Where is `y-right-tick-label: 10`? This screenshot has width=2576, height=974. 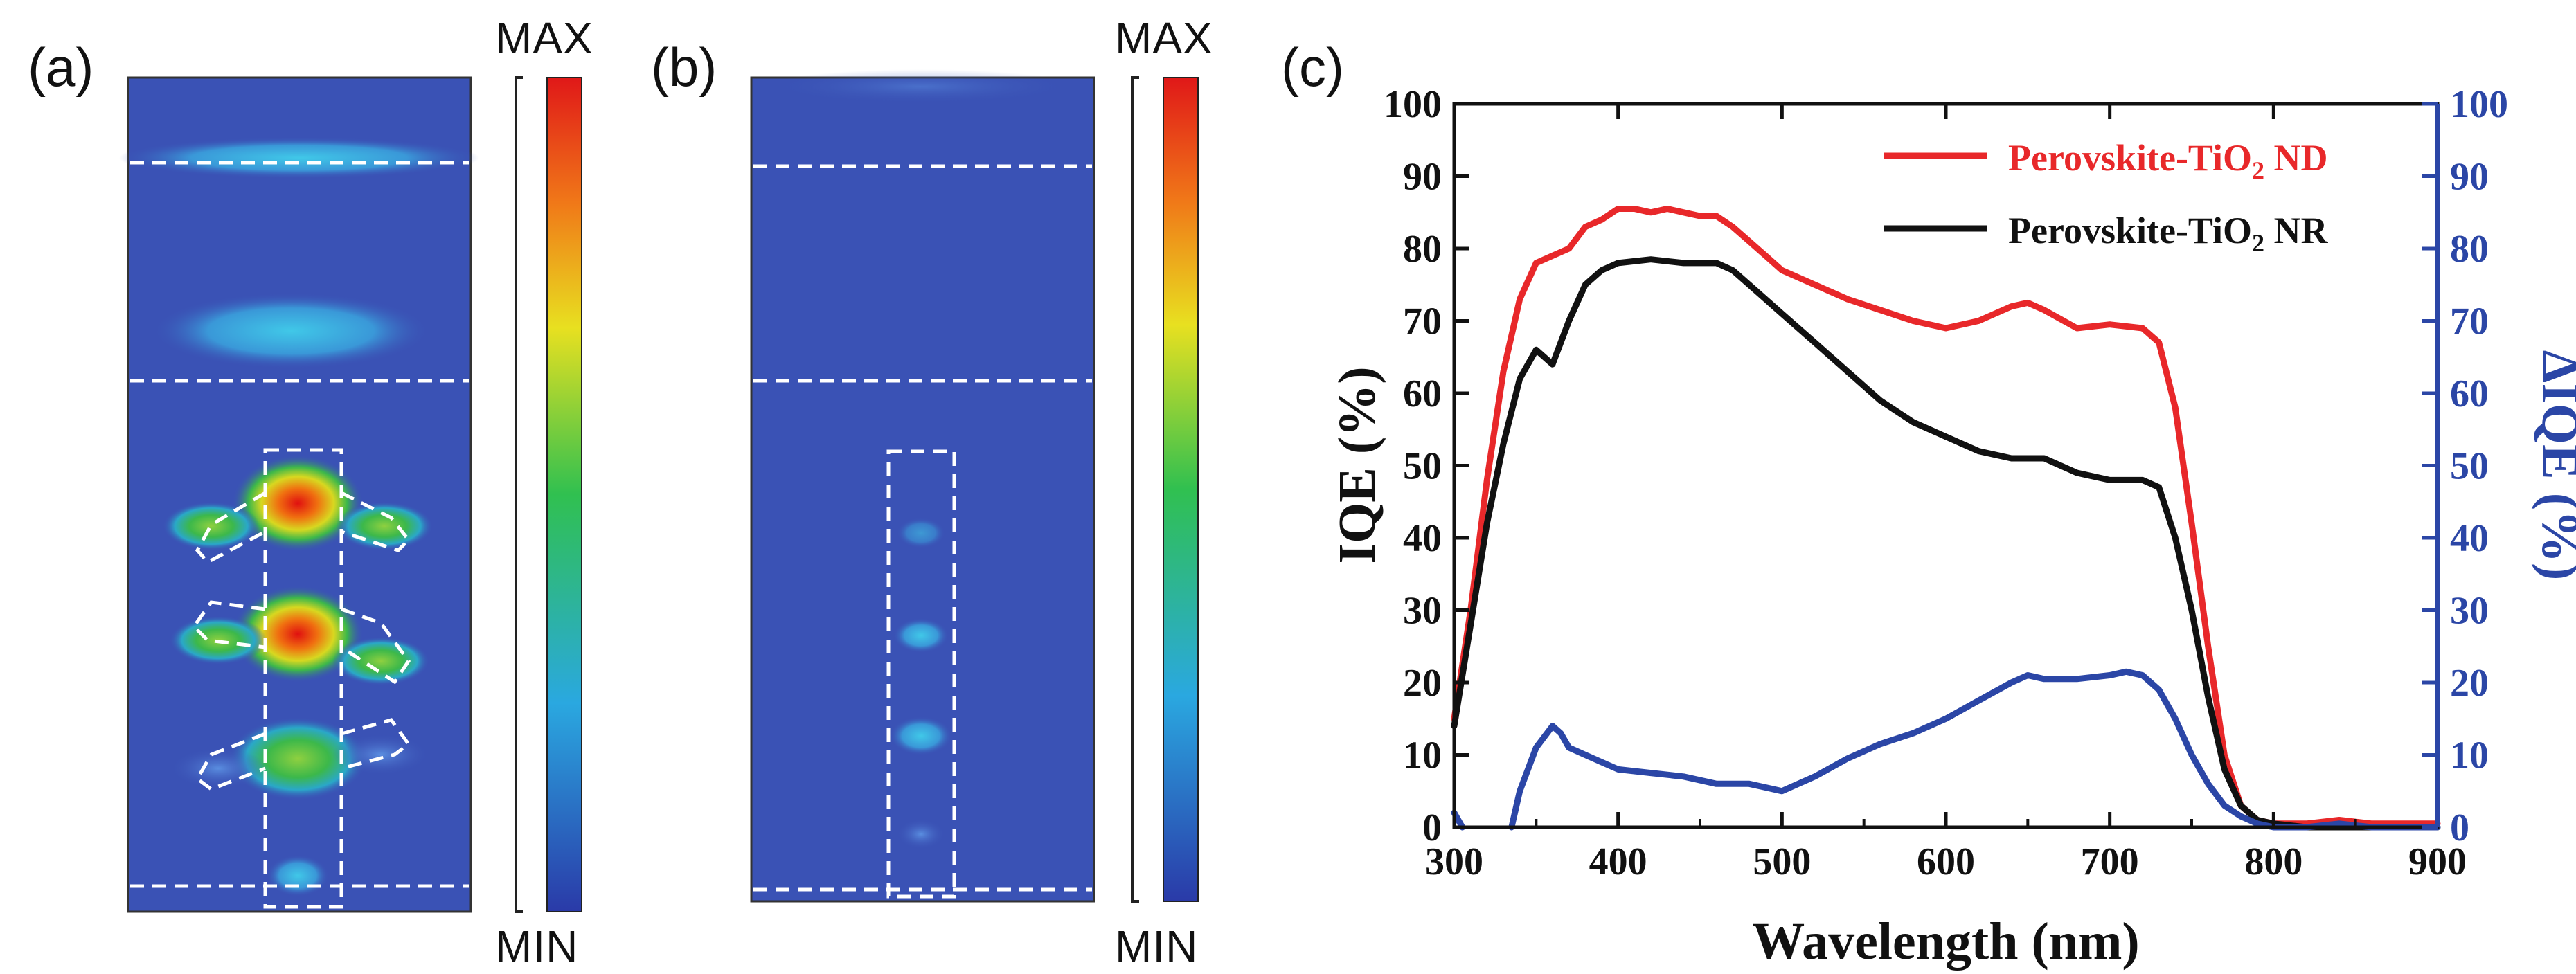
y-right-tick-label: 10 is located at coordinates (2469, 756).